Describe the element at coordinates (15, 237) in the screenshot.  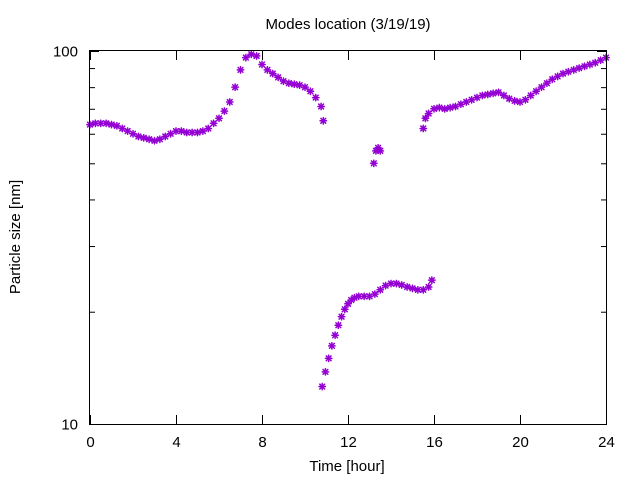
I see `y-axis-label: Particle size [nm]` at that location.